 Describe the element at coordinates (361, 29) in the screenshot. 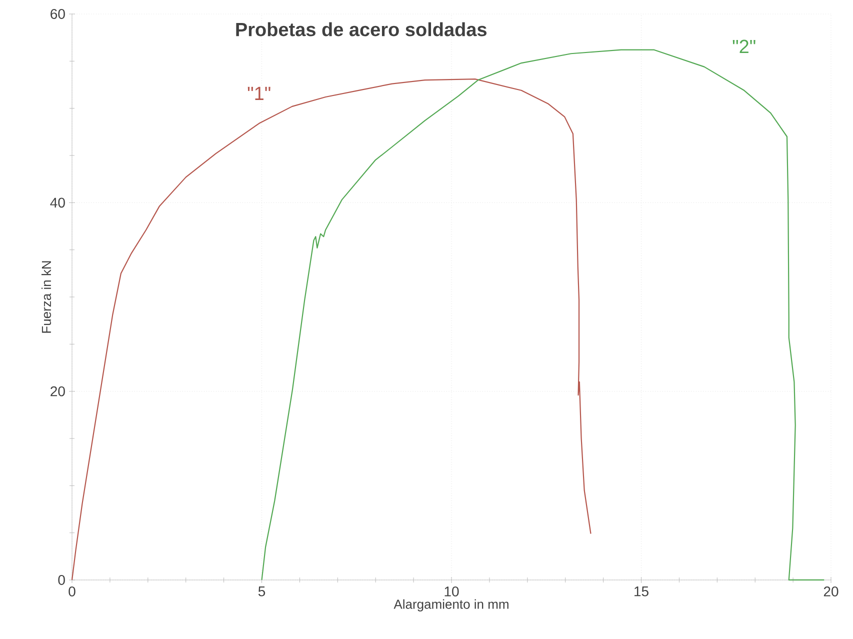

I see `chart-title: Probetas de acero soldadas` at that location.